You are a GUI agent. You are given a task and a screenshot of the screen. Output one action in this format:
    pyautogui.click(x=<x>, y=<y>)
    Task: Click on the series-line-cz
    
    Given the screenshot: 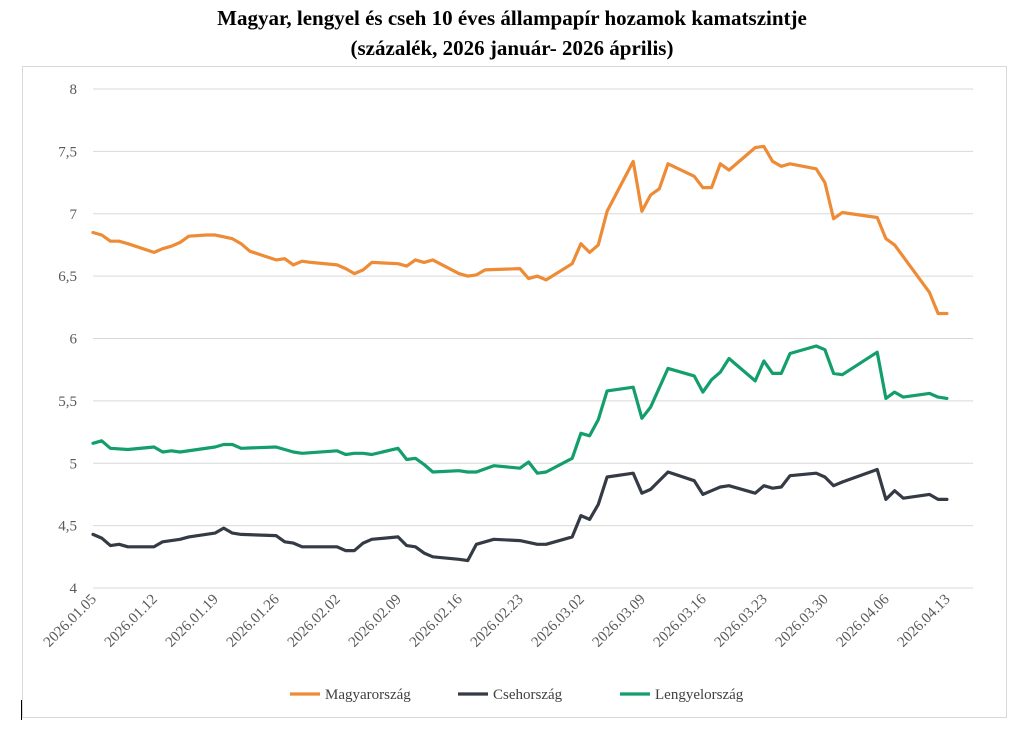 What is the action you would take?
    pyautogui.click(x=520, y=515)
    